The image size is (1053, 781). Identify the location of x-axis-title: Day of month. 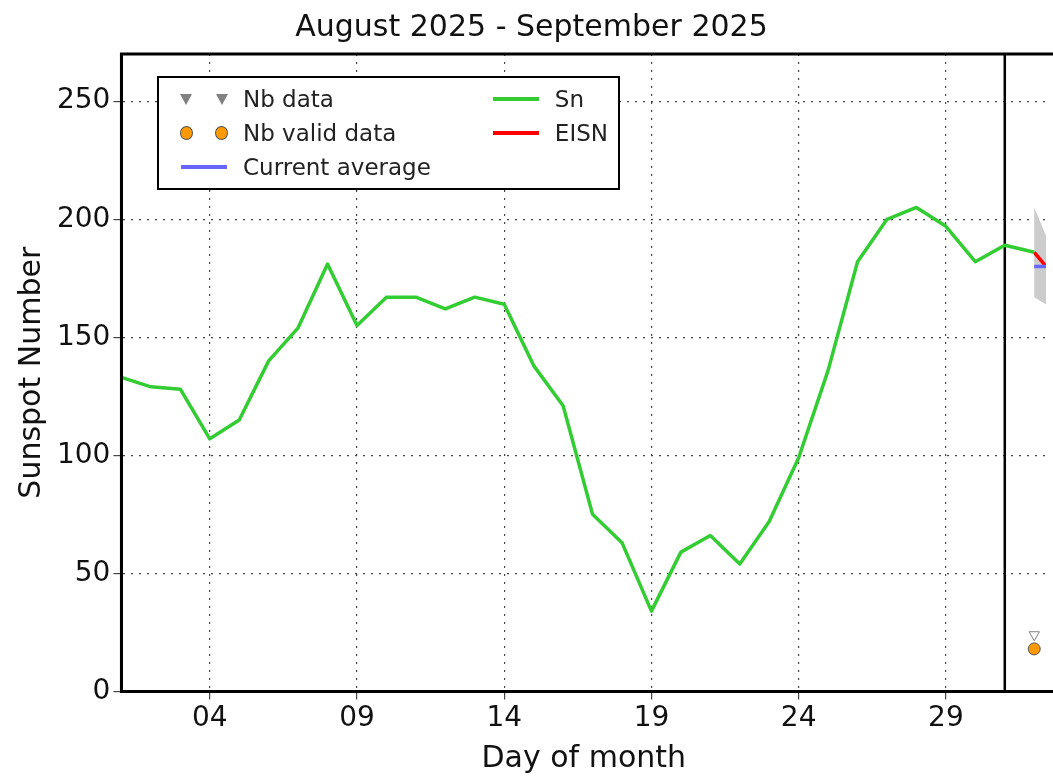
(584, 756).